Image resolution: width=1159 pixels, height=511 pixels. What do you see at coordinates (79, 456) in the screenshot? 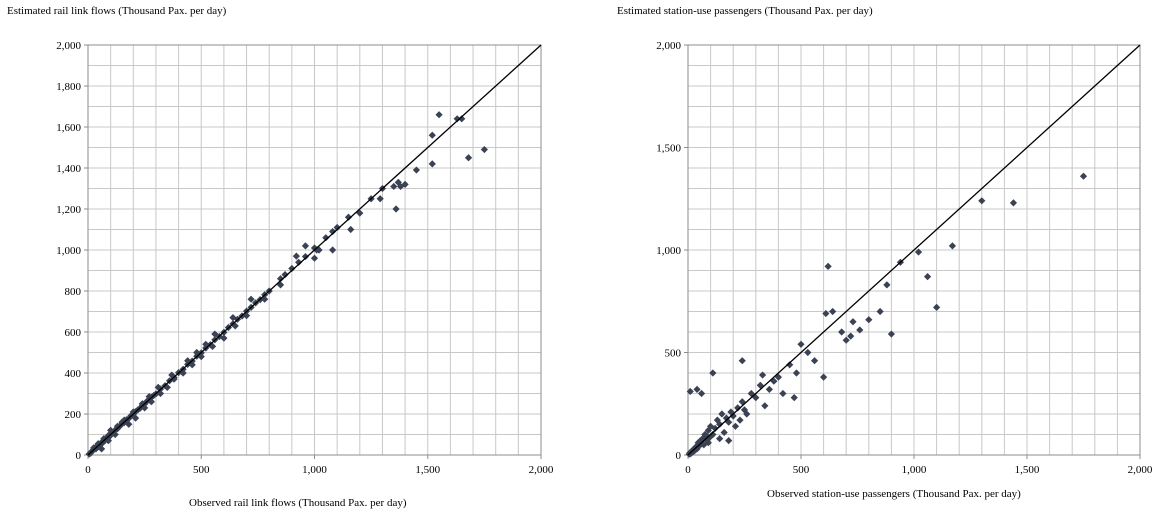
I see `y-tick-label: 0` at bounding box center [79, 456].